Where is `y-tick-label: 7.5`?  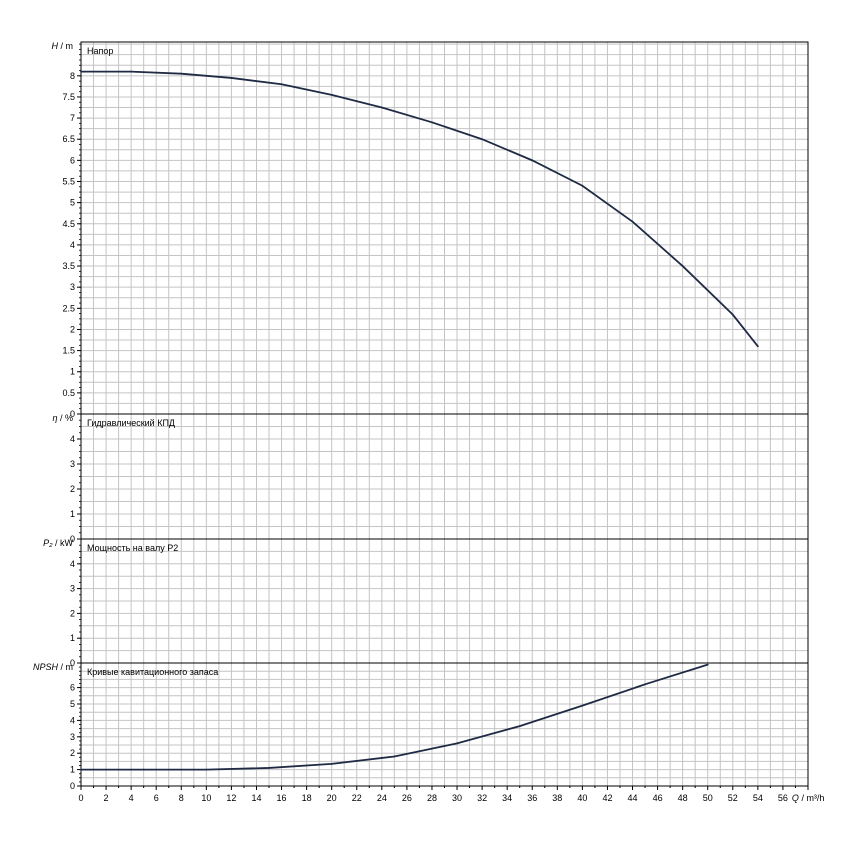 y-tick-label: 7.5 is located at coordinates (68, 97).